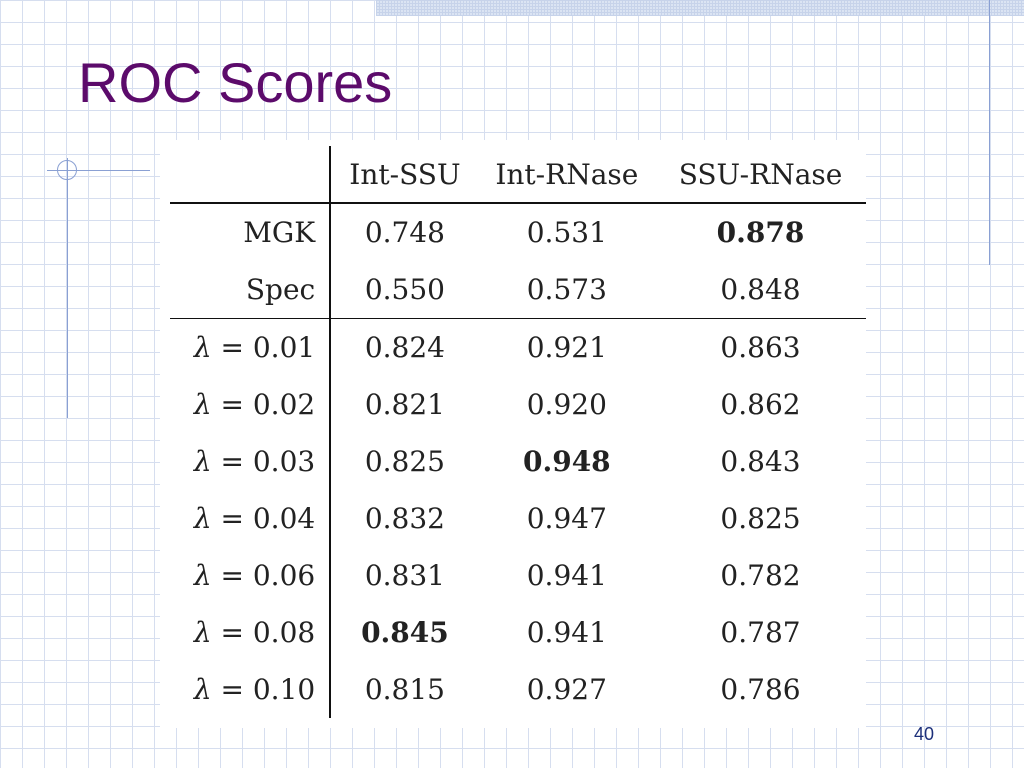 The image size is (1024, 768). What do you see at coordinates (404, 175) in the screenshot?
I see `header-cell-int-ssu: Int-SSU` at bounding box center [404, 175].